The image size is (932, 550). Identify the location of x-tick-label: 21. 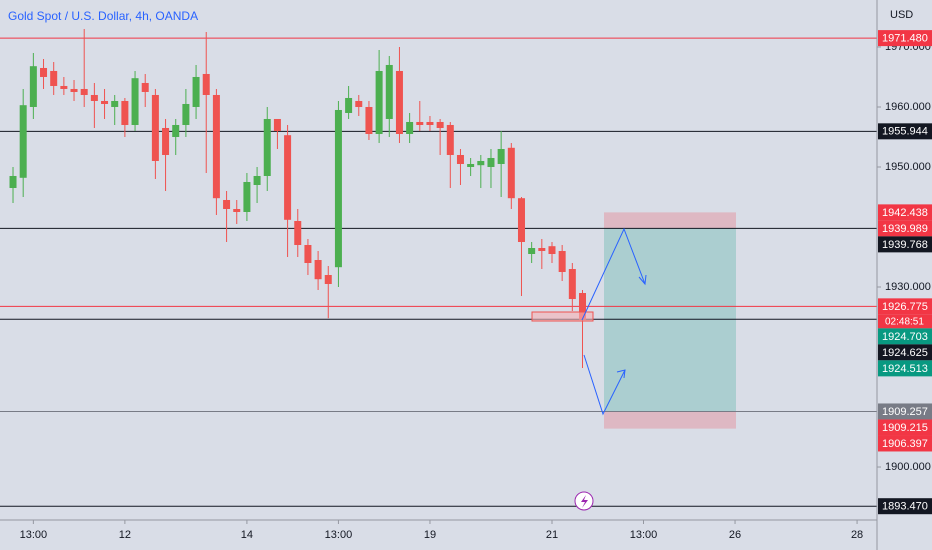
(552, 535).